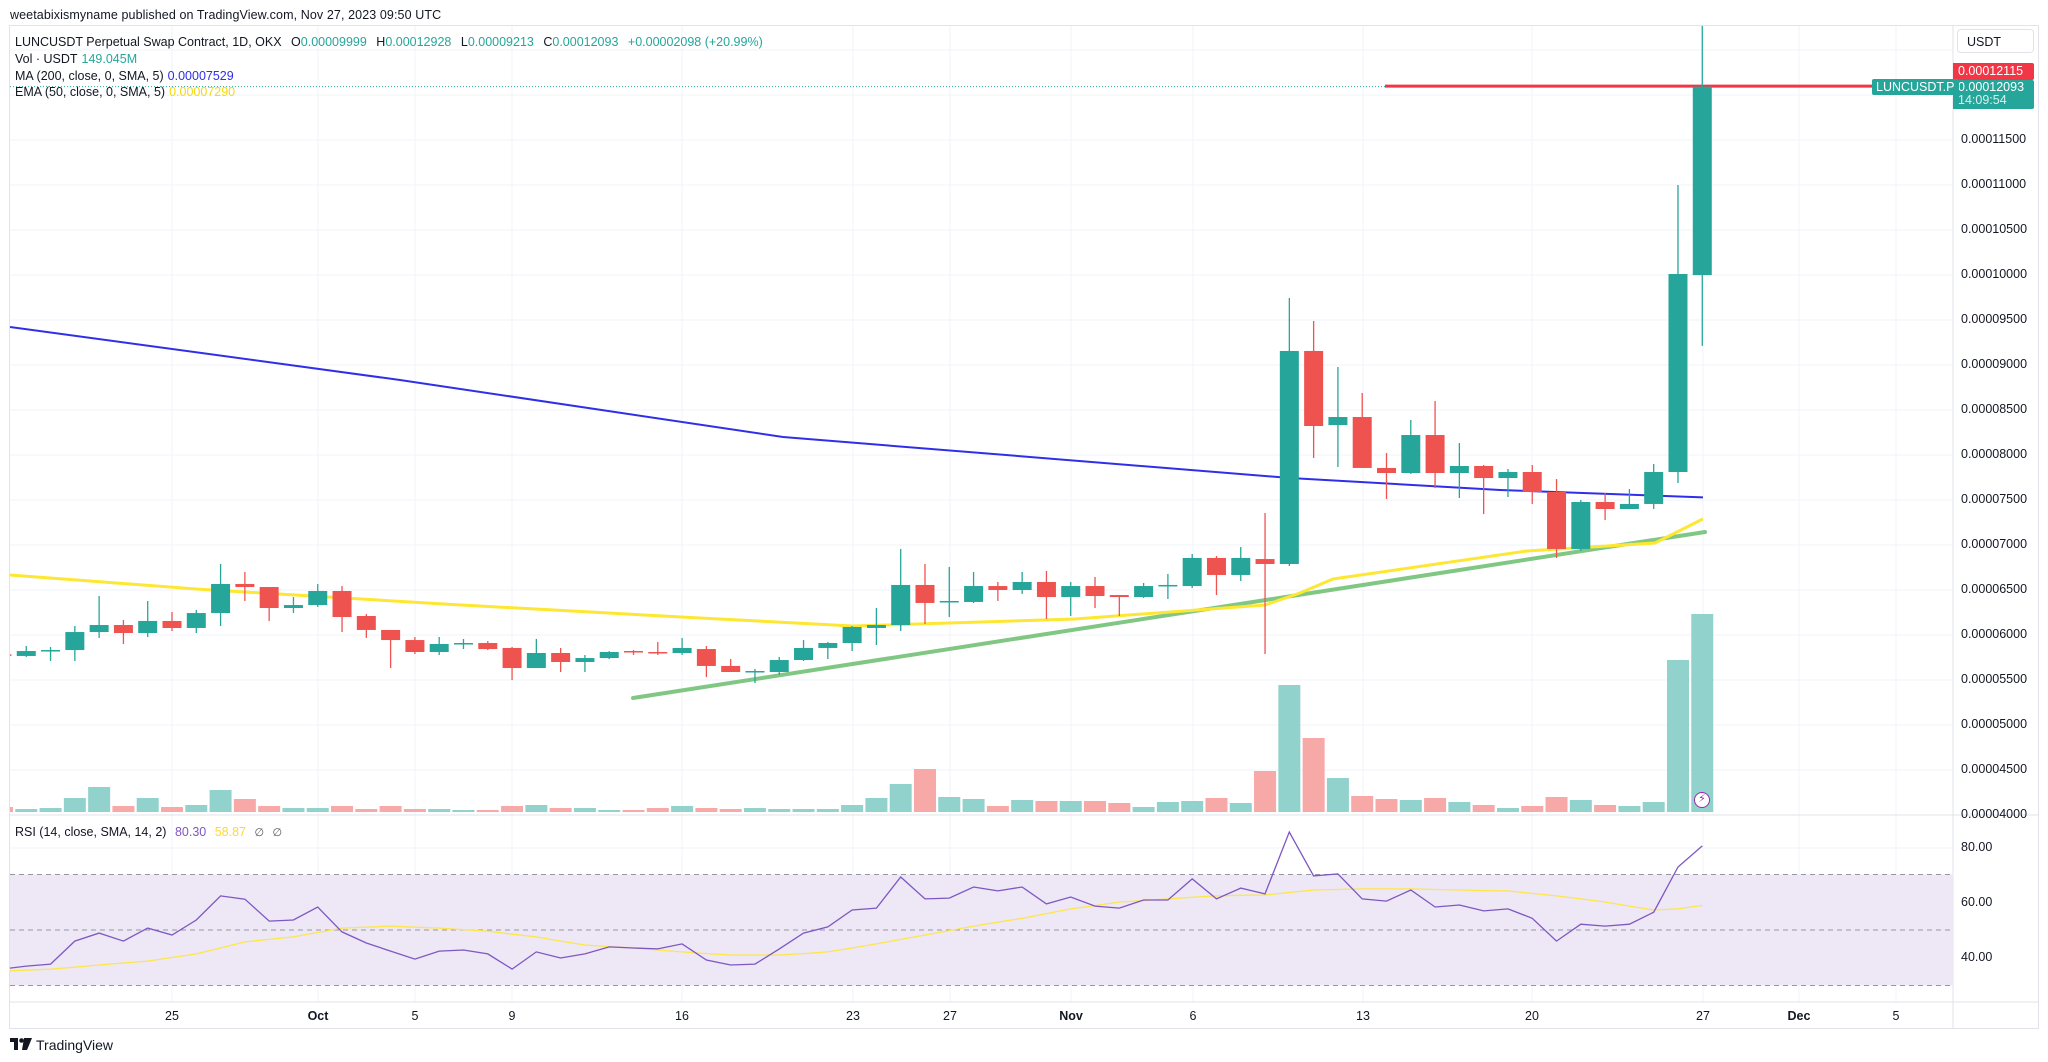 The image size is (2048, 1062). What do you see at coordinates (1994, 274) in the screenshot?
I see `price-label: 0.00010000` at bounding box center [1994, 274].